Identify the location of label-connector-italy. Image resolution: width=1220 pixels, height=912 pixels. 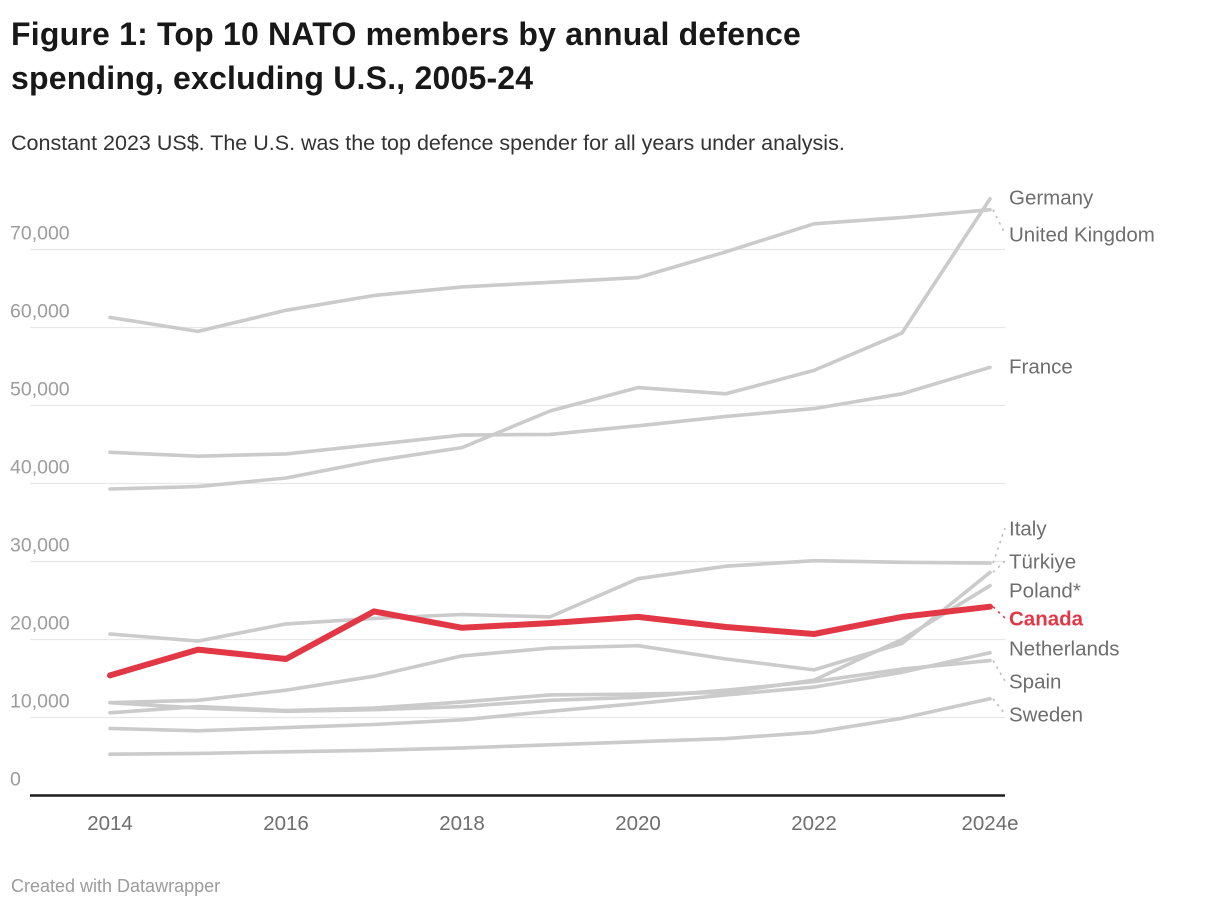
(999, 545).